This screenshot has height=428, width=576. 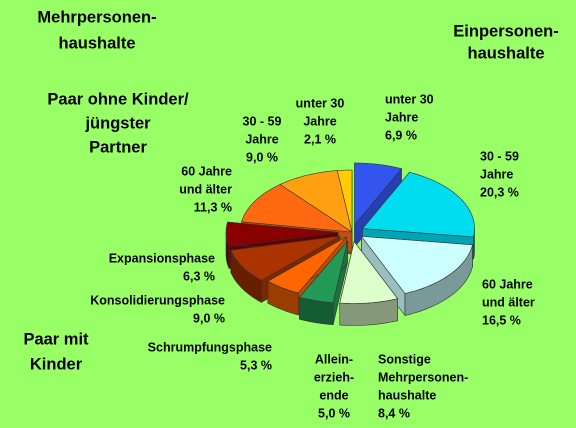 I want to click on slice-label: Sonstige, so click(x=404, y=359).